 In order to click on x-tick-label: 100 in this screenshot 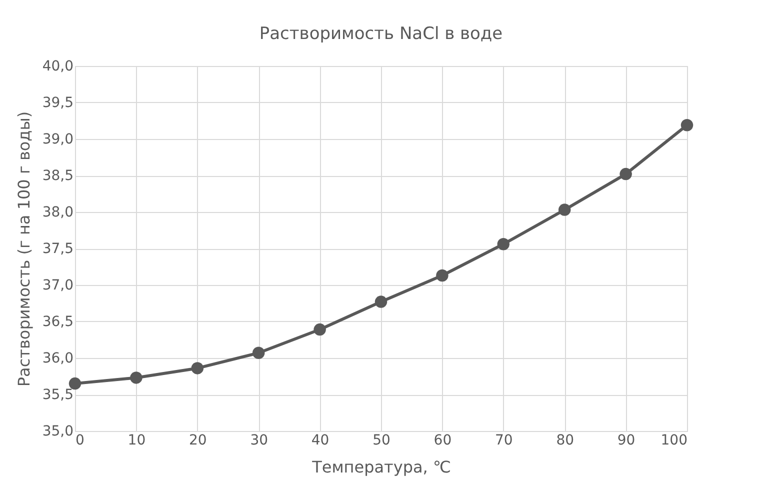, I will do `click(674, 440)`.